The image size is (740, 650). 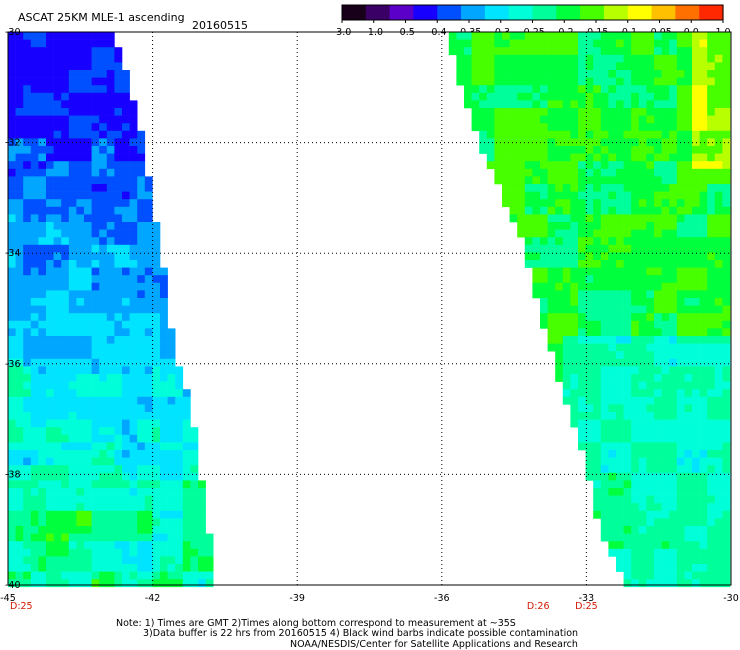 I want to click on x-tick-label: -30, so click(x=731, y=598).